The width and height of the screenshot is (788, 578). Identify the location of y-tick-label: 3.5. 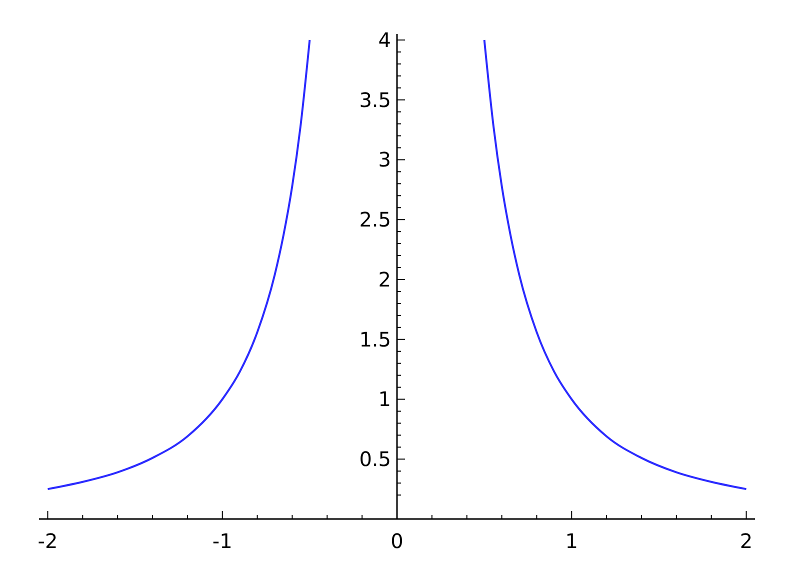
(375, 100).